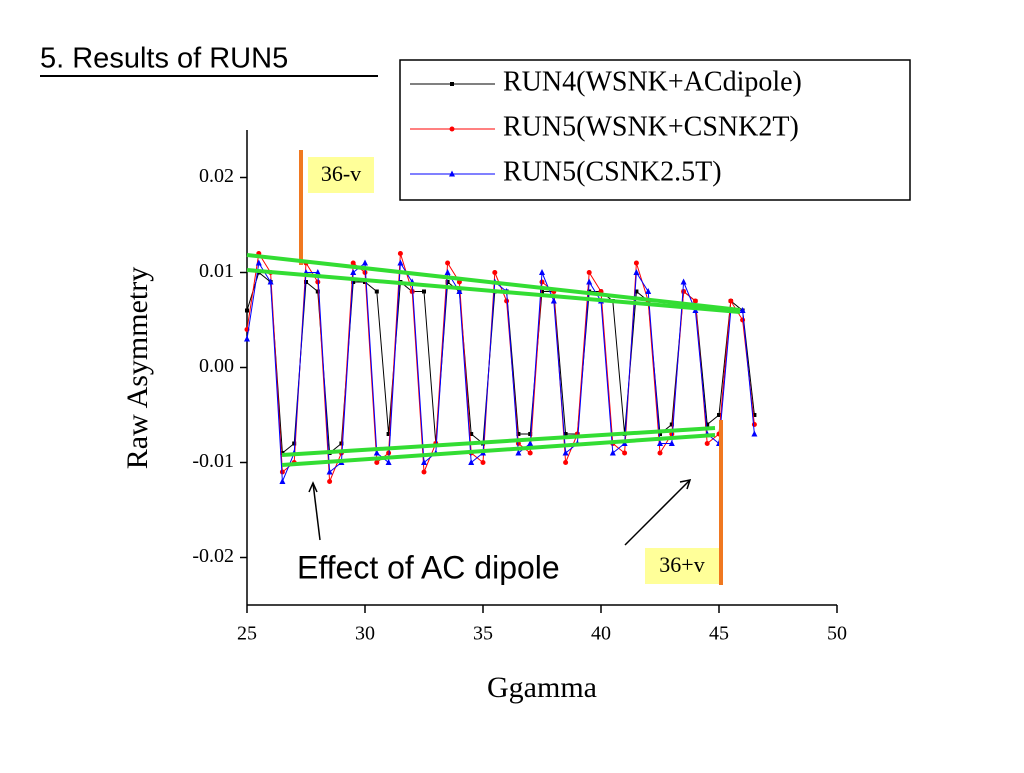  I want to click on x-tick-label: 50, so click(837, 634).